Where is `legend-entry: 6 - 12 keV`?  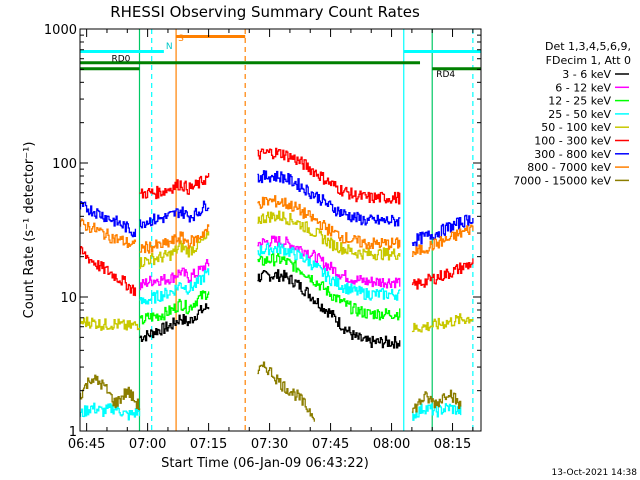 legend-entry: 6 - 12 keV is located at coordinates (583, 87).